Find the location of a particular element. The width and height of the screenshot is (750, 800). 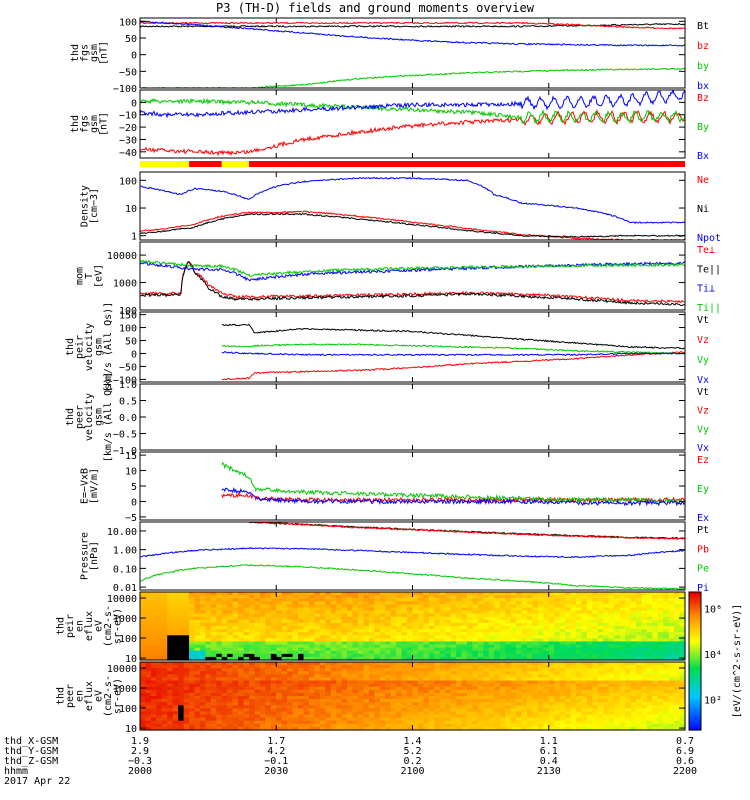

panel-8: 10.00 1.00 0.10 0.01 Pressure[nPa] Pt Pb Pe Pi is located at coordinates (394, 557).